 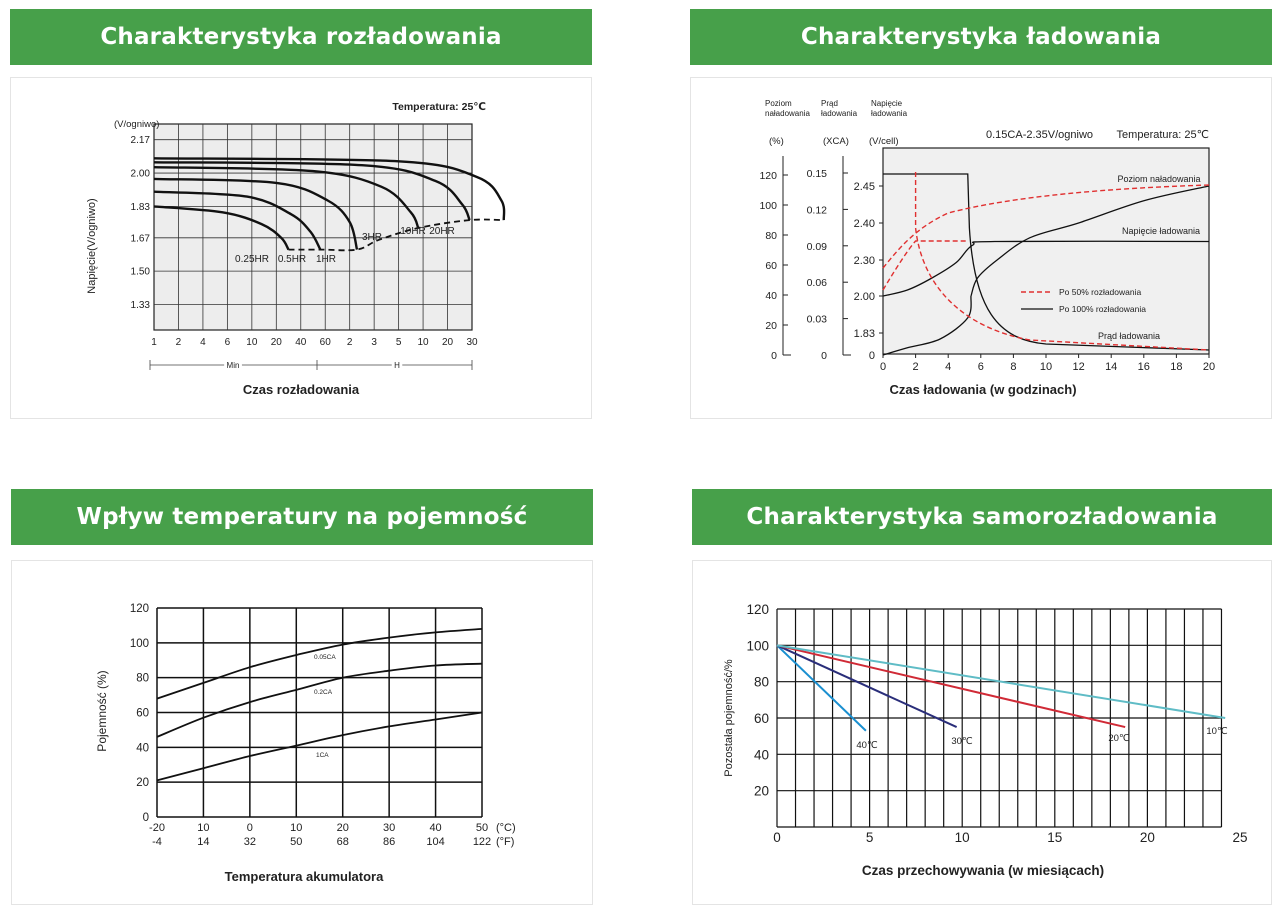 What do you see at coordinates (304, 876) in the screenshot?
I see `x-axis-title: Temperatura akumulatora` at bounding box center [304, 876].